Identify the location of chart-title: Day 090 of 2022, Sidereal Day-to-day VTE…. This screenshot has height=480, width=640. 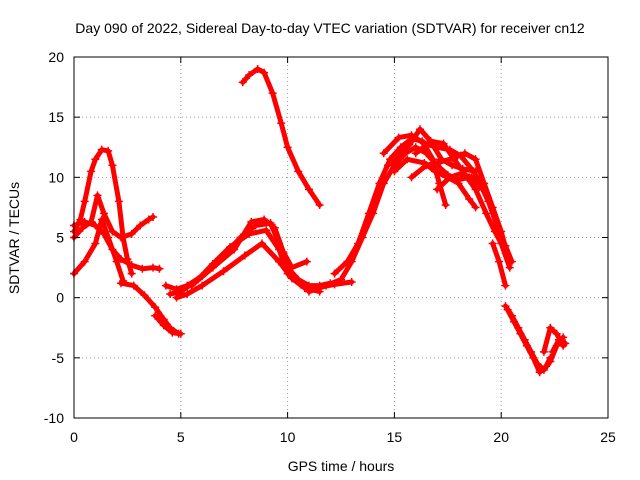
(330, 28).